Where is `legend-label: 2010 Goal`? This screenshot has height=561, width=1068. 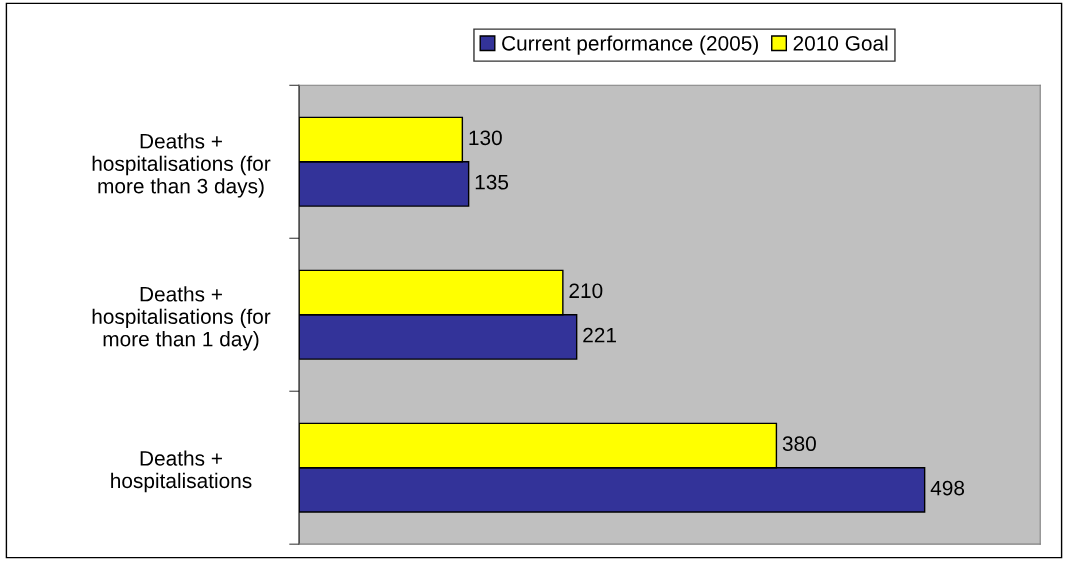
legend-label: 2010 Goal is located at coordinates (840, 43).